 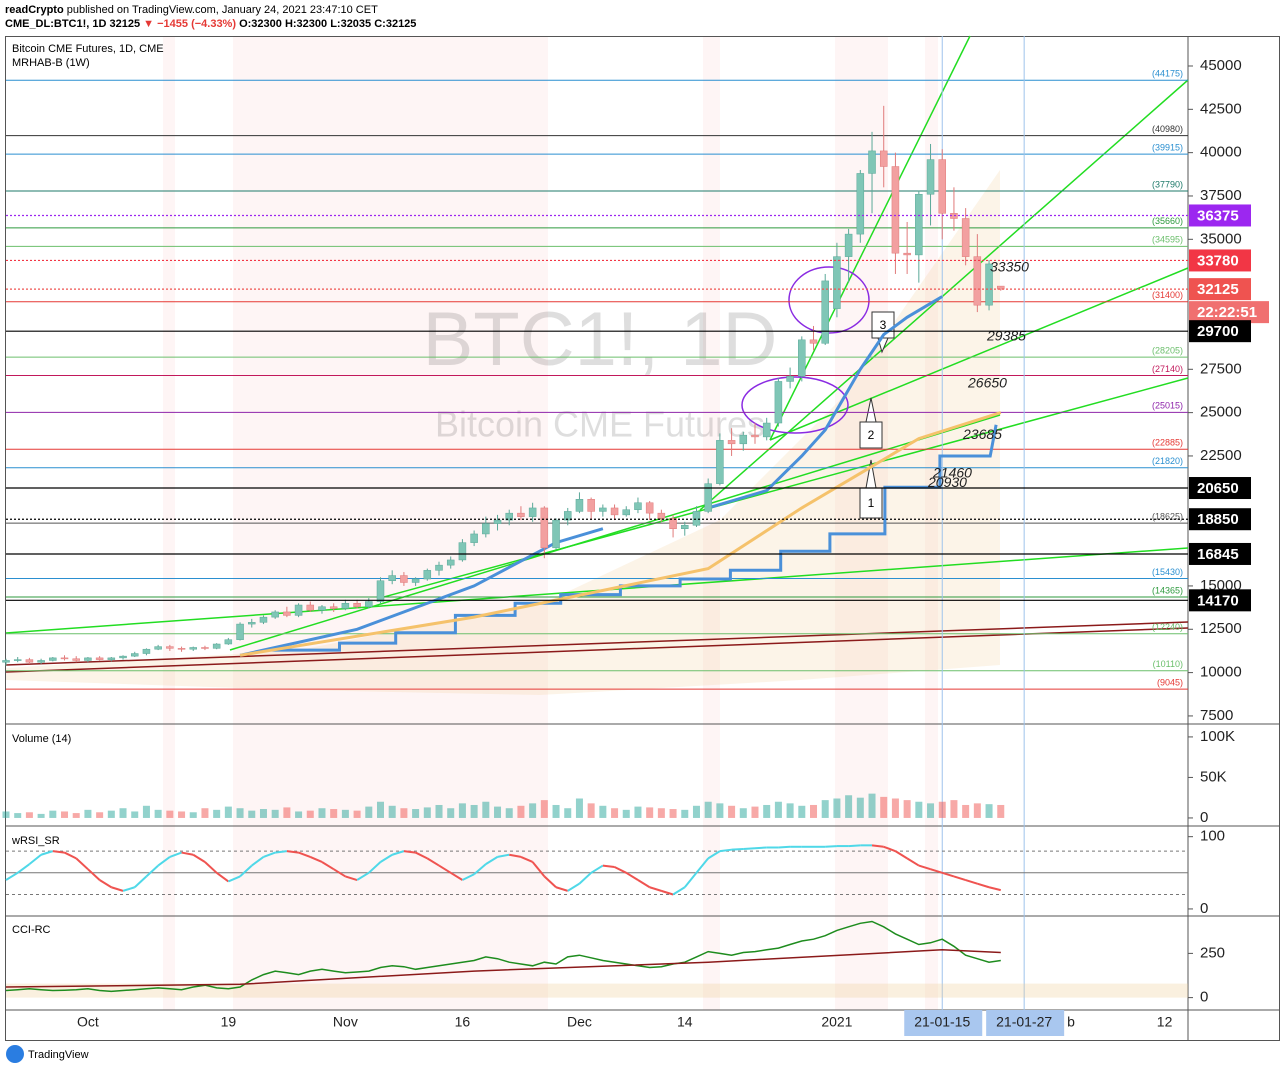 I want to click on y-tick-label: 22500, so click(x=1221, y=455).